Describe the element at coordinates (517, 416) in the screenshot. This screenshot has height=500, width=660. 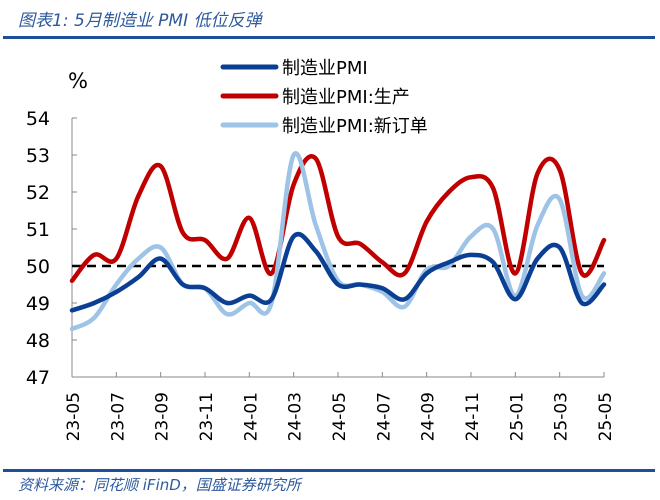
I see `x-tick-label: 25-01` at that location.